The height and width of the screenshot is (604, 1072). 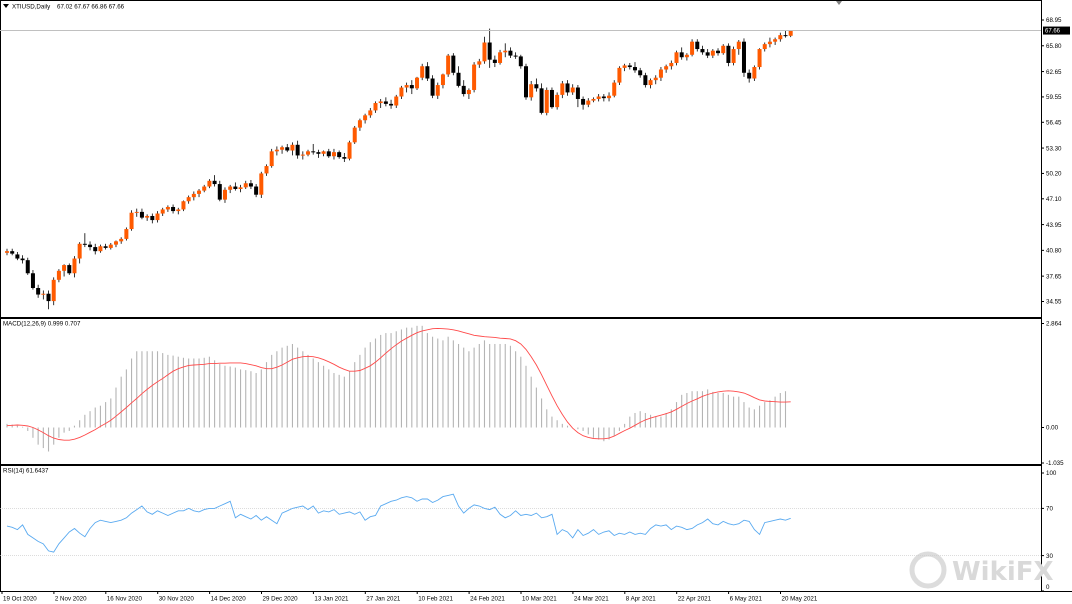 I want to click on time-axis-label: 13 Jan 2021, so click(x=331, y=599).